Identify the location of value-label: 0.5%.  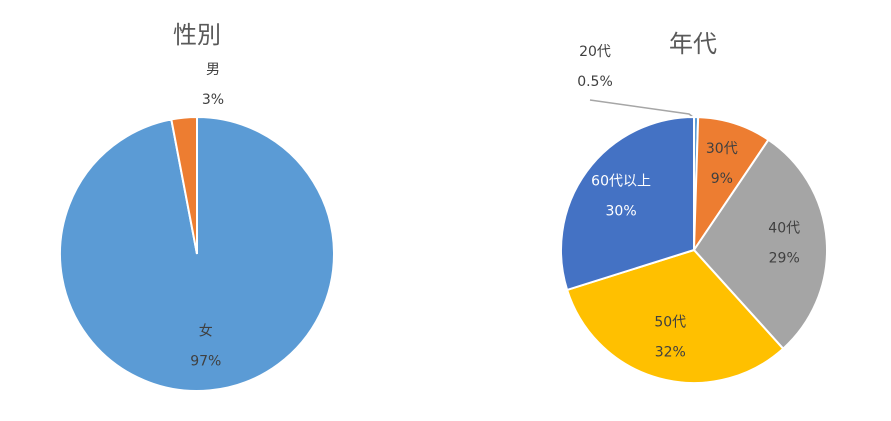
(595, 82).